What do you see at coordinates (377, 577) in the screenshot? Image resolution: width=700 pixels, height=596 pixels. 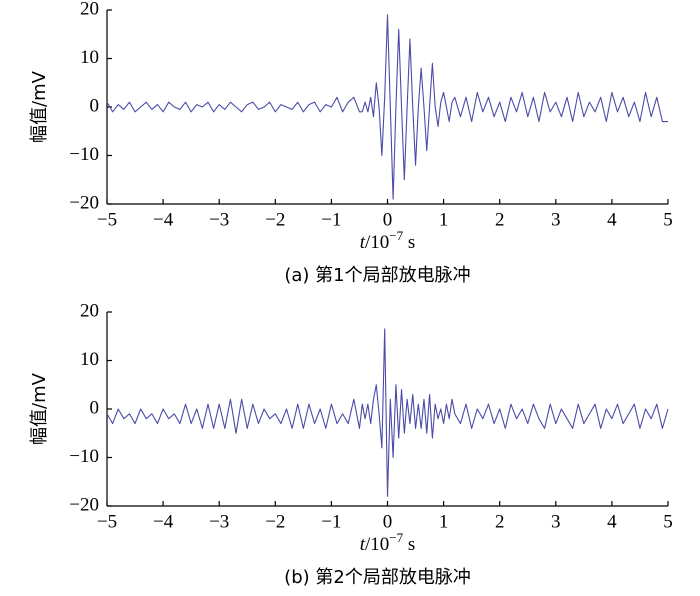 I see `caption: (b) 第2个局部放电脉冲` at bounding box center [377, 577].